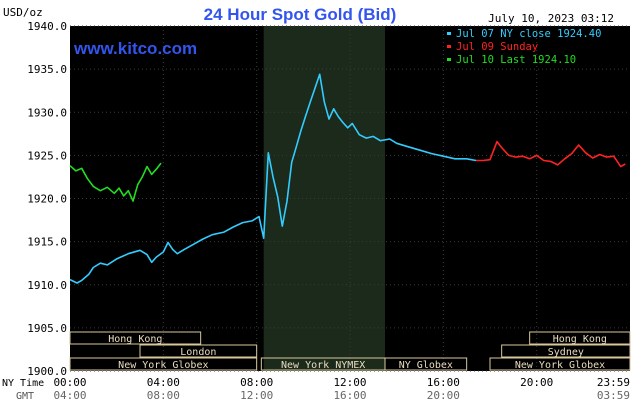  Describe the element at coordinates (47, 155) in the screenshot. I see `y-tick-label: 1925.0` at that location.